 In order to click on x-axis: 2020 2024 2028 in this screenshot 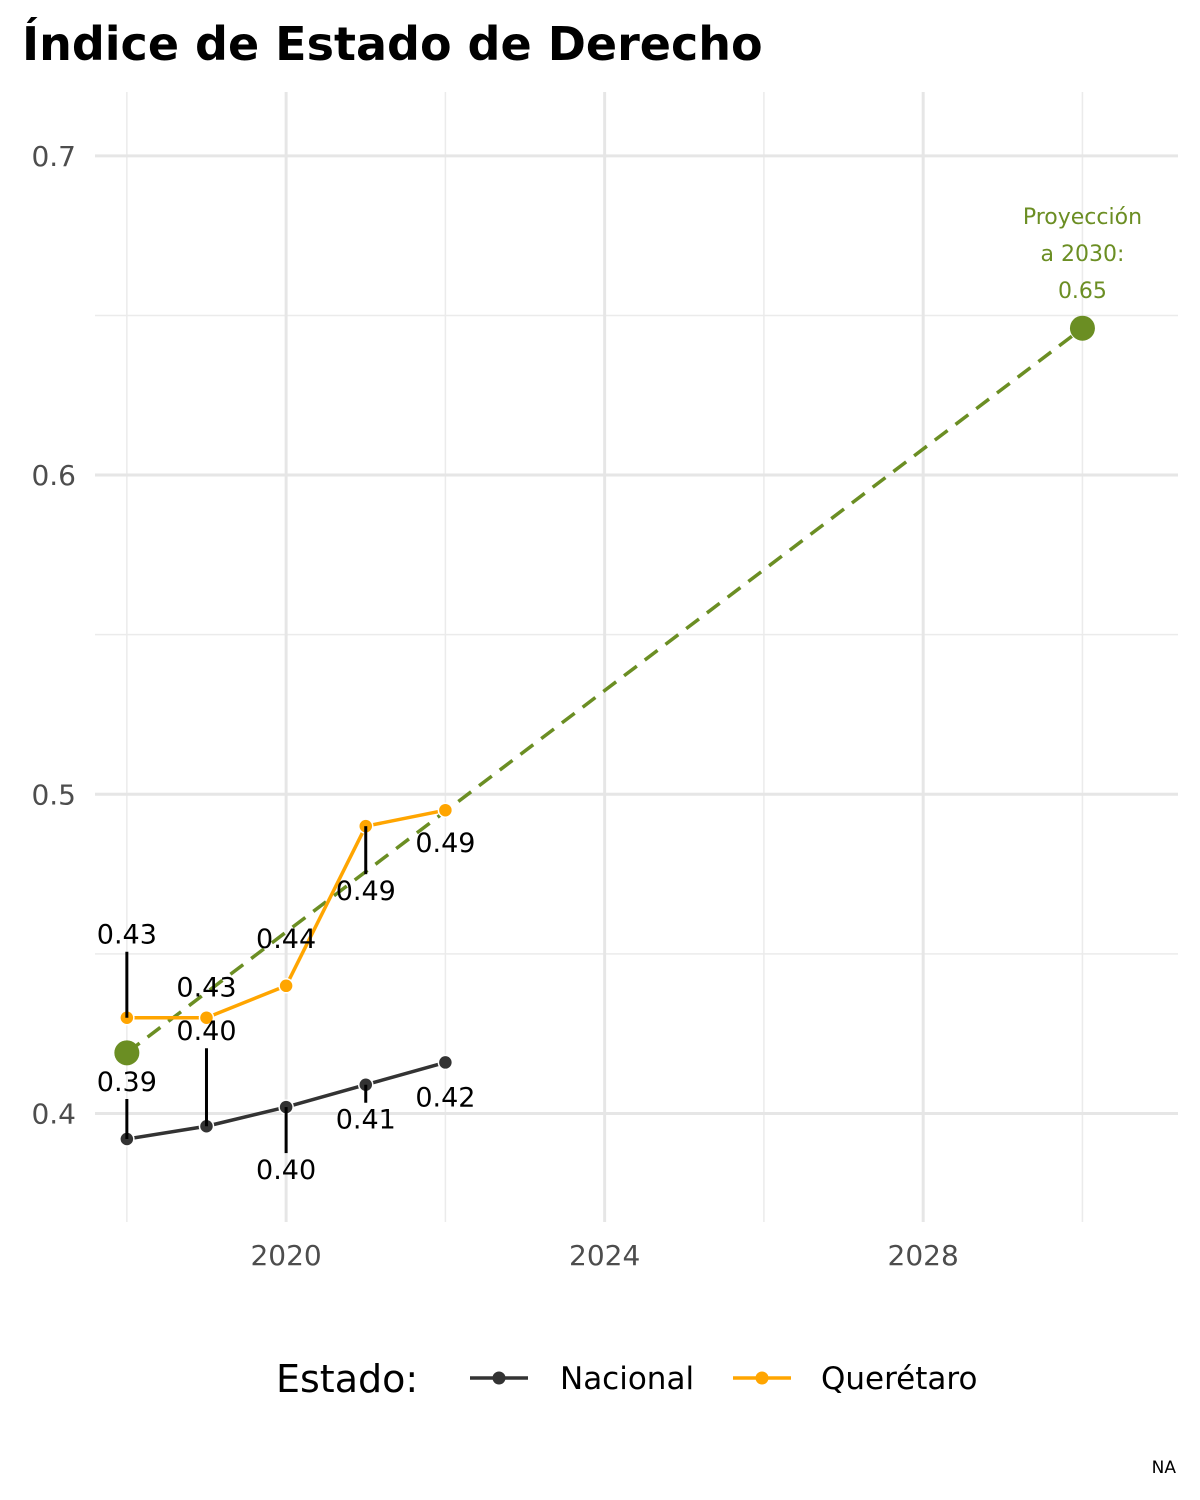, I will do `click(604, 1255)`.